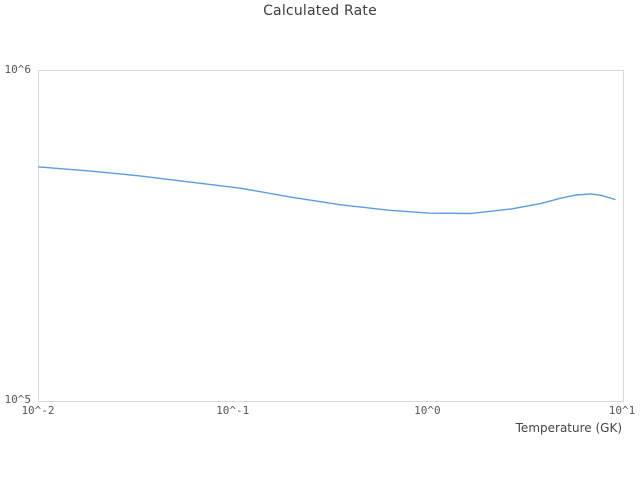  Describe the element at coordinates (18, 399) in the screenshot. I see `y-tick-label: 10^5` at that location.